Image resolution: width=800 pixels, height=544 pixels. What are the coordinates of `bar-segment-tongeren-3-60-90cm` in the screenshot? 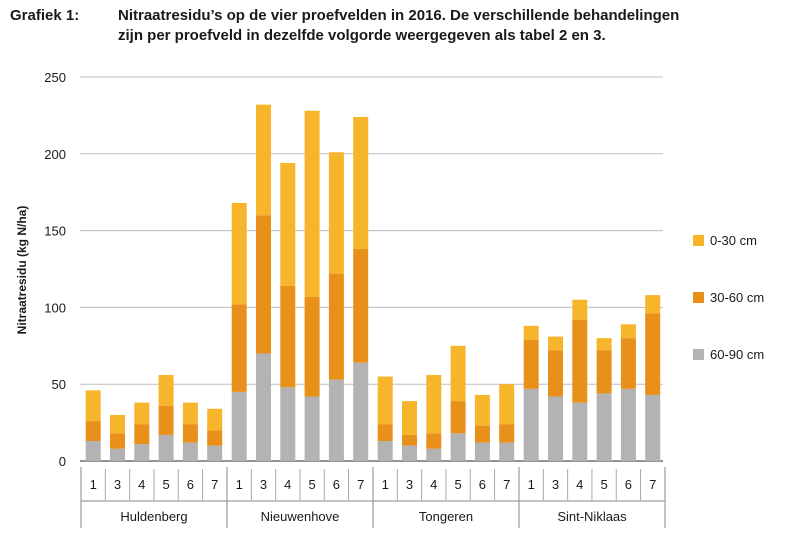 It's located at (409, 453).